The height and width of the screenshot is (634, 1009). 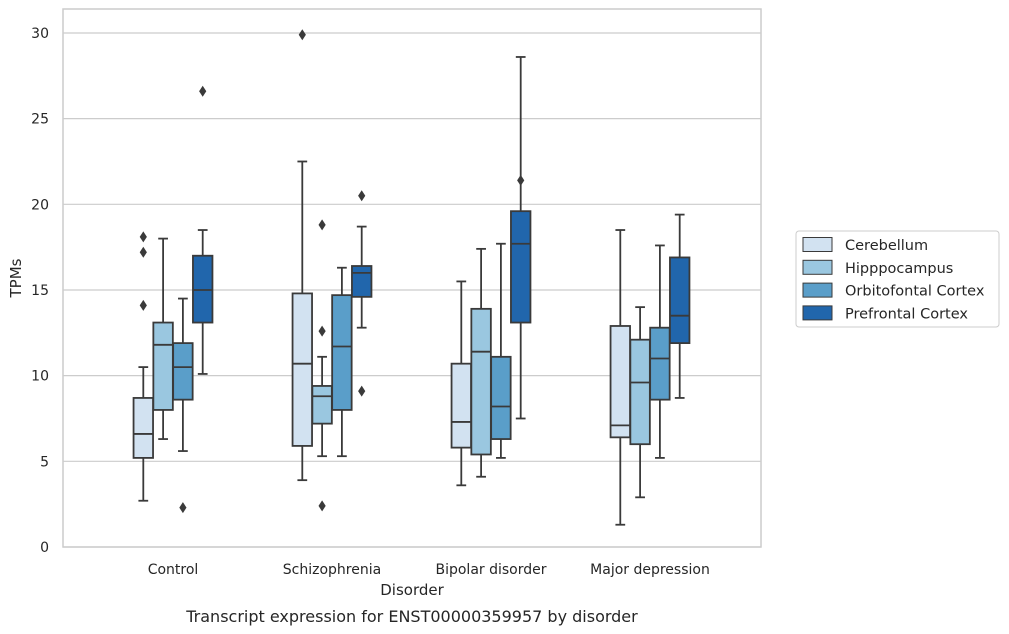 I want to click on y-tick-label: 0, so click(x=44, y=548).